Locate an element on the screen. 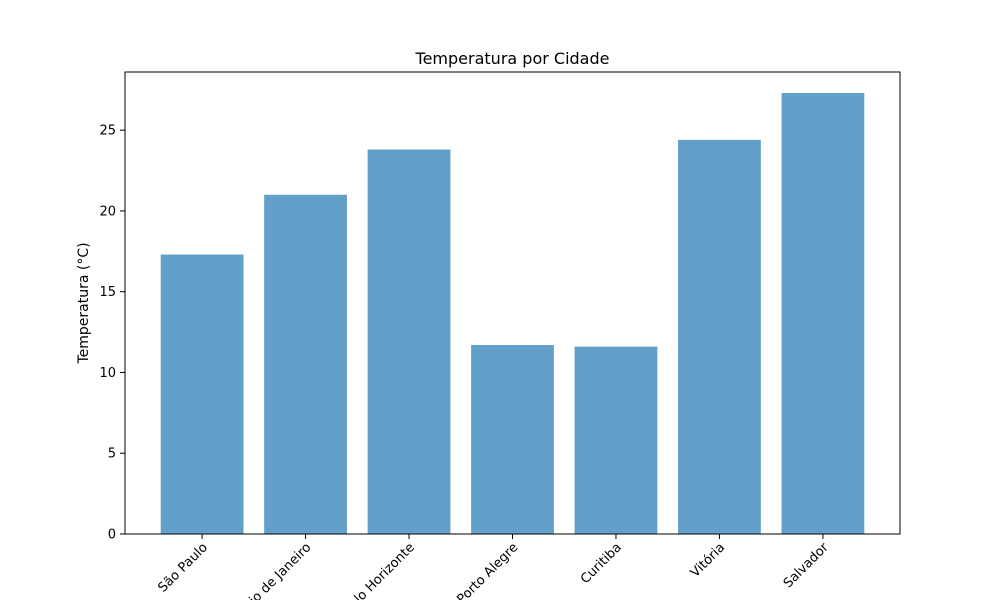 Image resolution: width=1000 pixels, height=600 pixels. y-tick-label: 10 is located at coordinates (107, 373).